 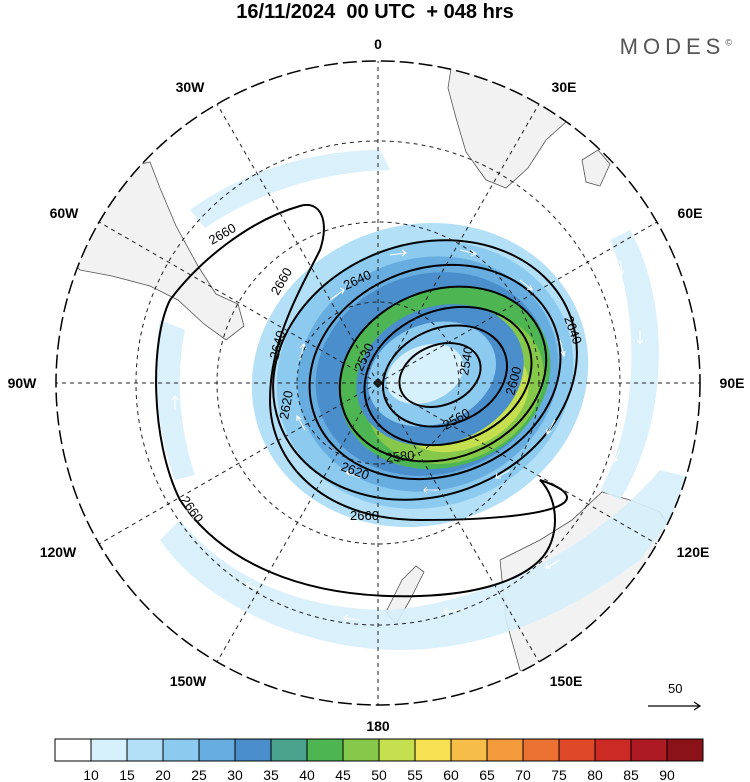 What do you see at coordinates (199, 774) in the screenshot?
I see `colorbar-tick-label: 25` at bounding box center [199, 774].